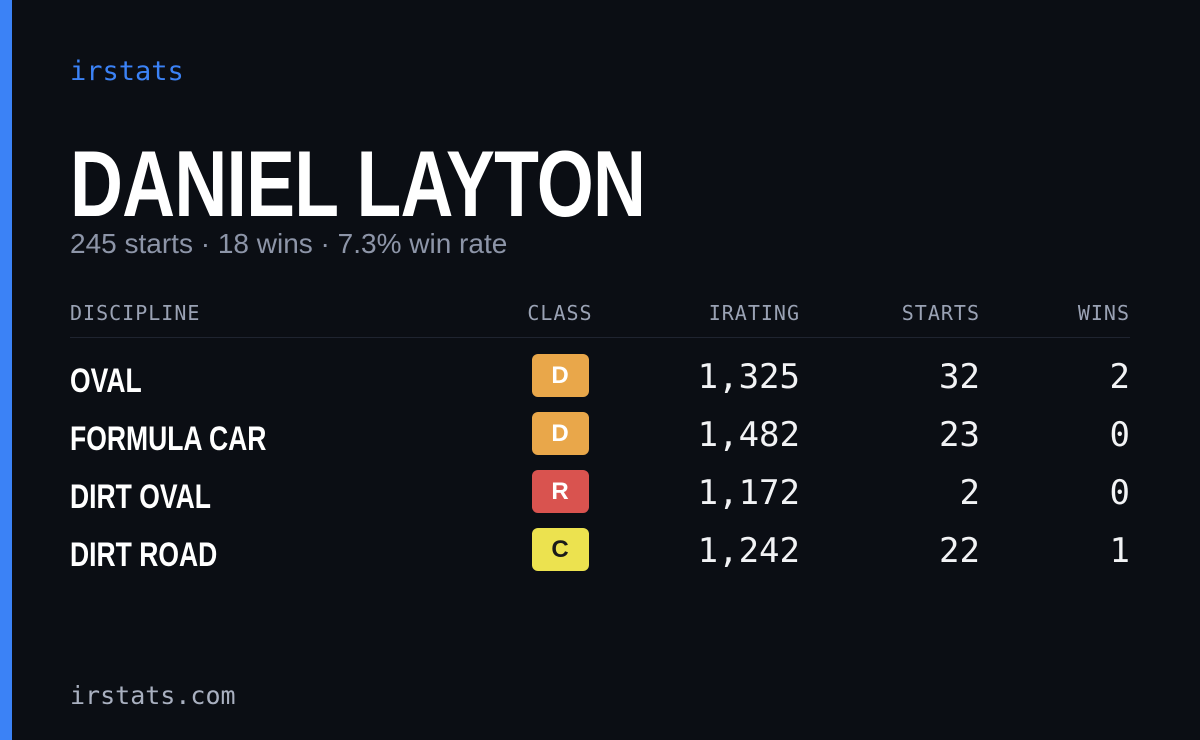 This screenshot has height=740, width=1200. I want to click on class-badge: R, so click(560, 491).